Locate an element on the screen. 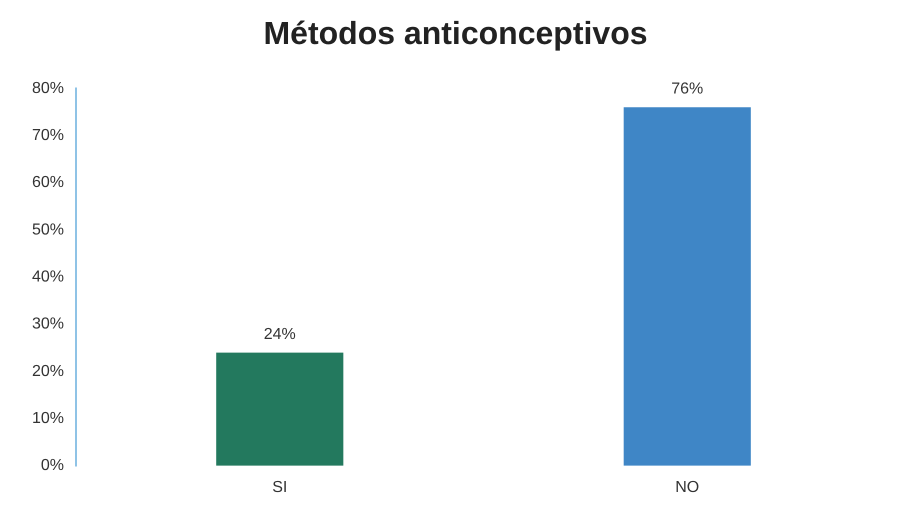 The width and height of the screenshot is (901, 509). y-tick-label: 40% is located at coordinates (48, 277).